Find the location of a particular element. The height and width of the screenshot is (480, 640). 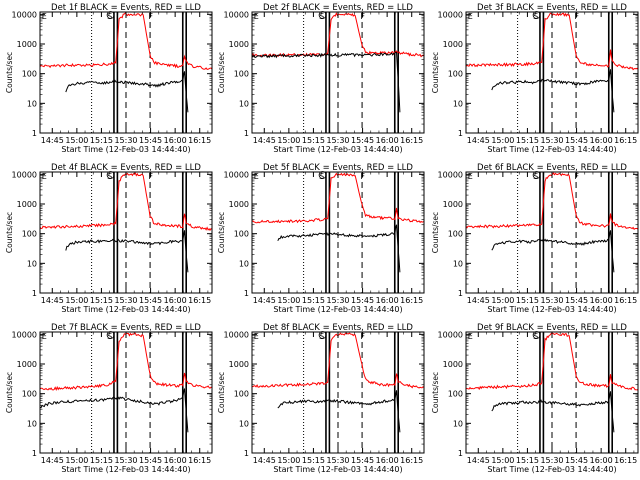

chart-title: Det 6f BLACK = Events, RED = LLD is located at coordinates (552, 168).